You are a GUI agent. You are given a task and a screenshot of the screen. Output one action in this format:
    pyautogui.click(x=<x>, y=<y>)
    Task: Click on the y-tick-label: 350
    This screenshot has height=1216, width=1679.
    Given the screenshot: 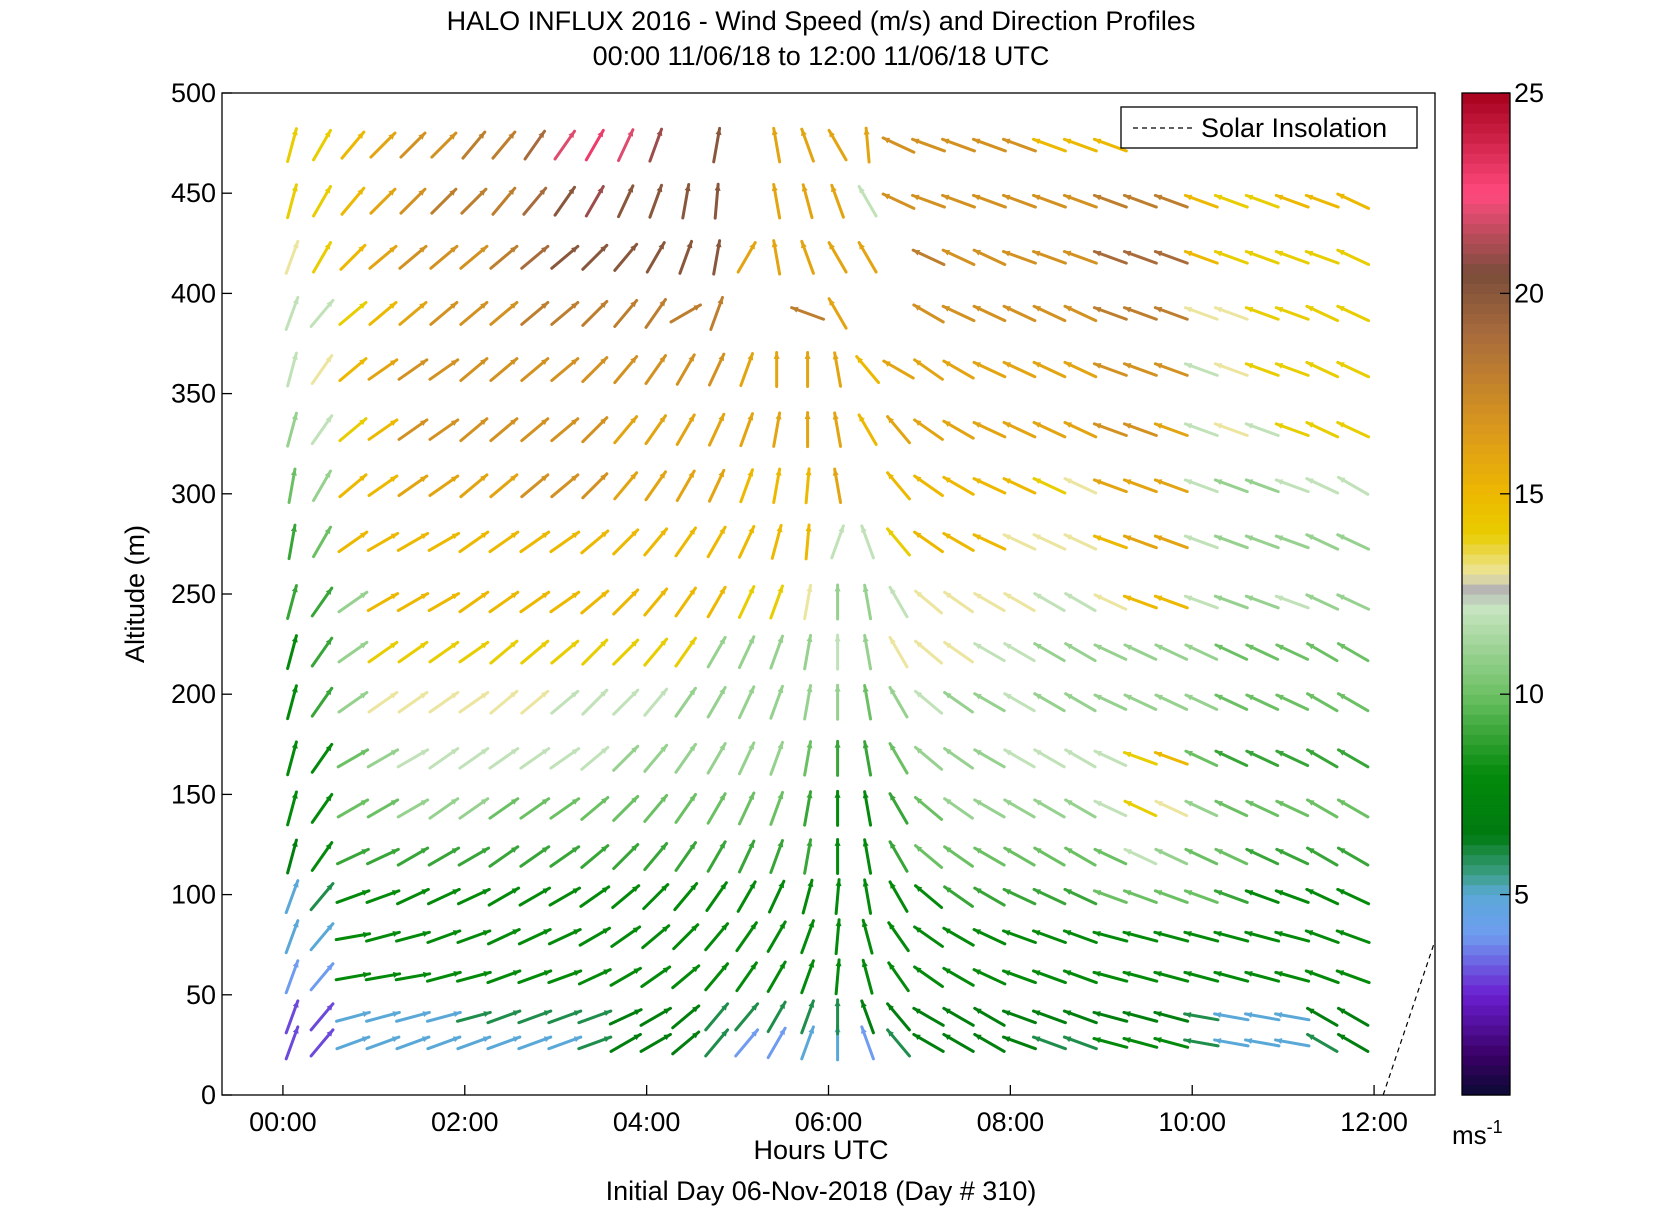 What is the action you would take?
    pyautogui.click(x=193, y=394)
    